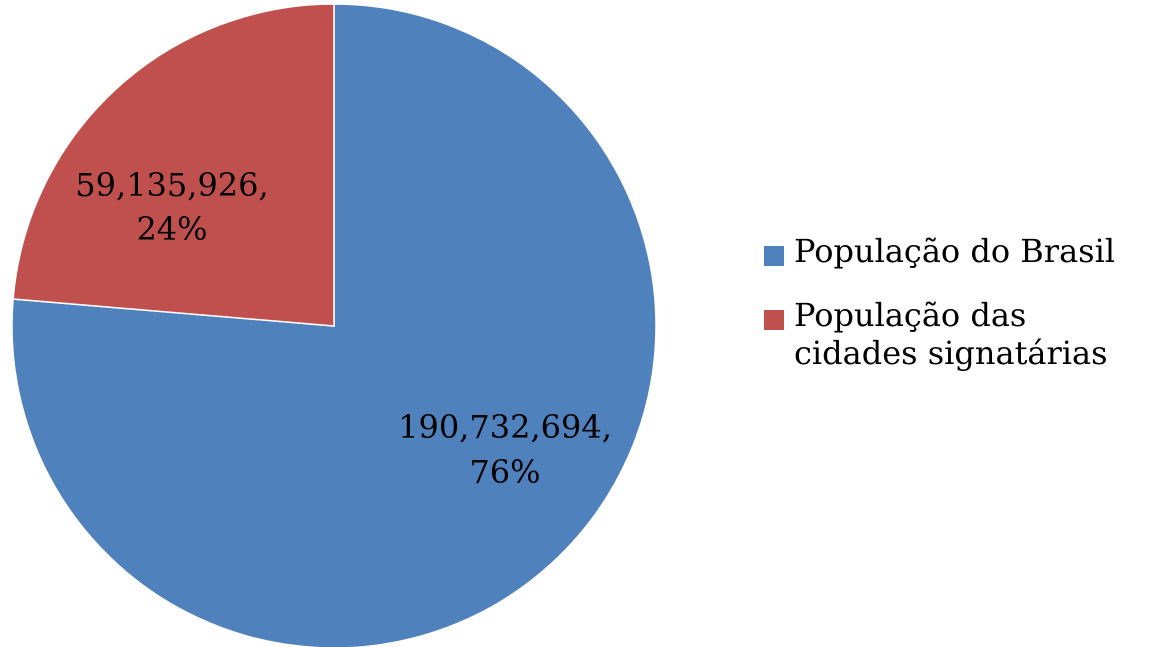 The image size is (1156, 647). I want to click on legend-item-brasil: População do Brasil, so click(954, 251).